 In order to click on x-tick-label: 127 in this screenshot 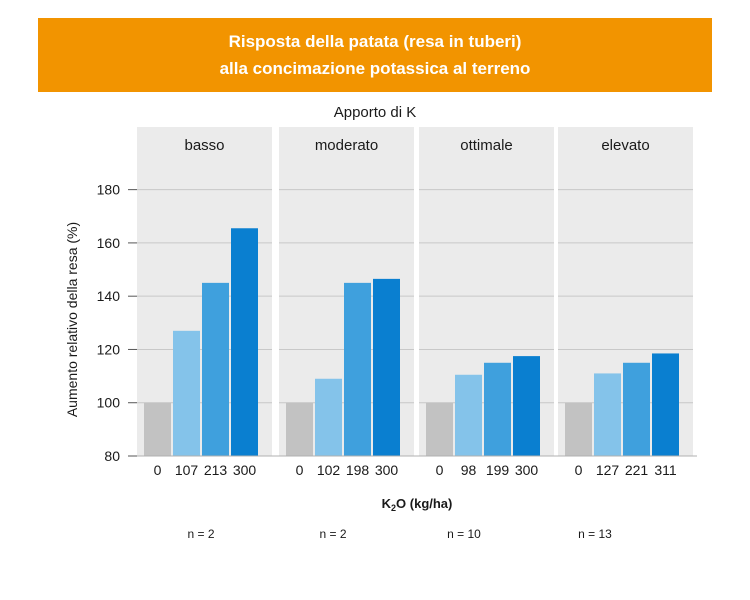, I will do `click(608, 470)`.